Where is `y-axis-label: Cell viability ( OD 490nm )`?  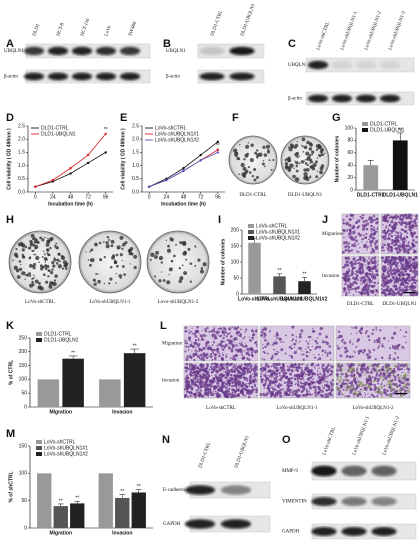
y-axis-label: Cell viability ( OD 490nm ) is located at coordinates (123, 159).